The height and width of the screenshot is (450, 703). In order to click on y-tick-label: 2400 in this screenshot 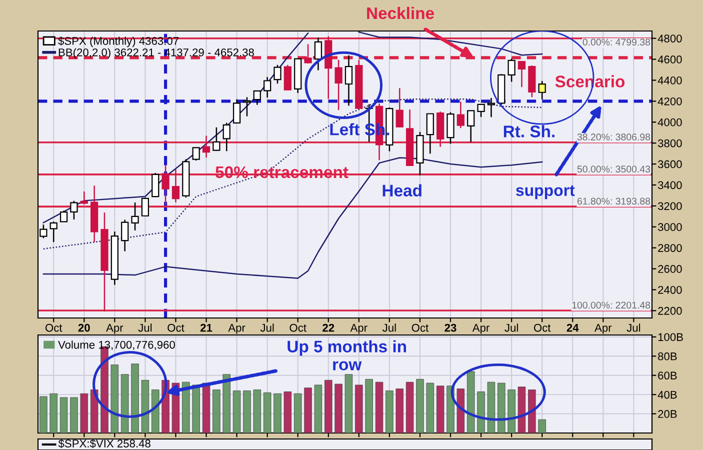, I will do `click(670, 290)`.